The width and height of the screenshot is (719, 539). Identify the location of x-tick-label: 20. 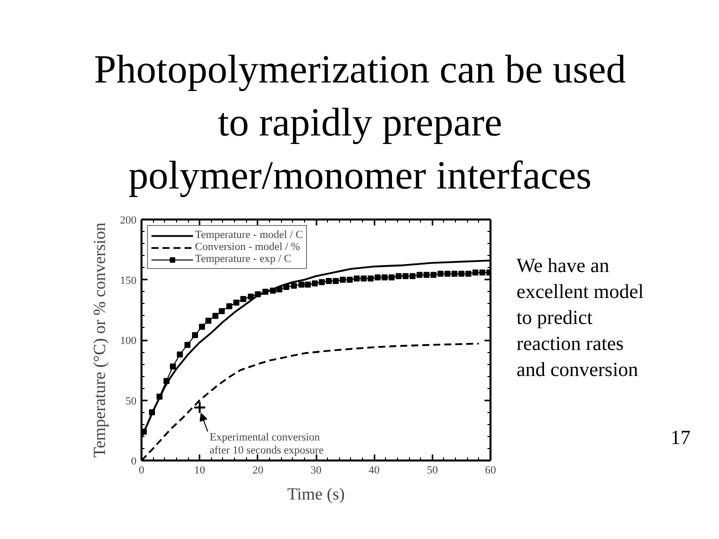
(258, 470).